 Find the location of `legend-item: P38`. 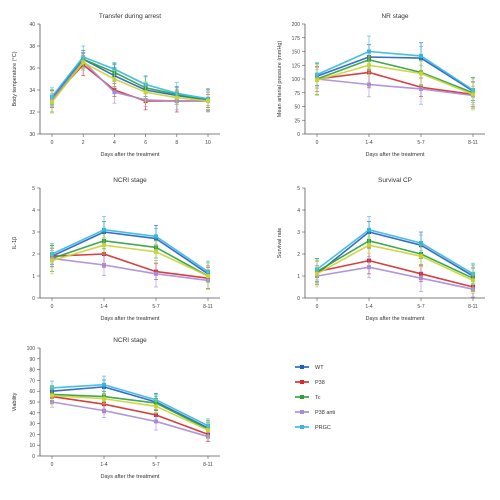

legend-item: P38 is located at coordinates (310, 383).